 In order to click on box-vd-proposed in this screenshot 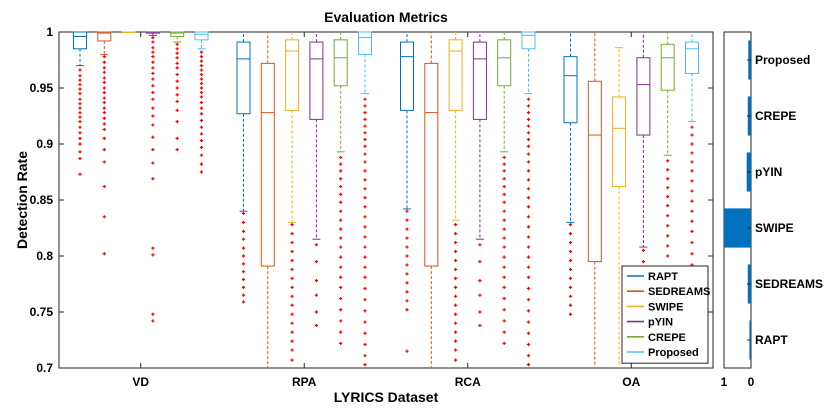, I will do `click(201, 102)`.